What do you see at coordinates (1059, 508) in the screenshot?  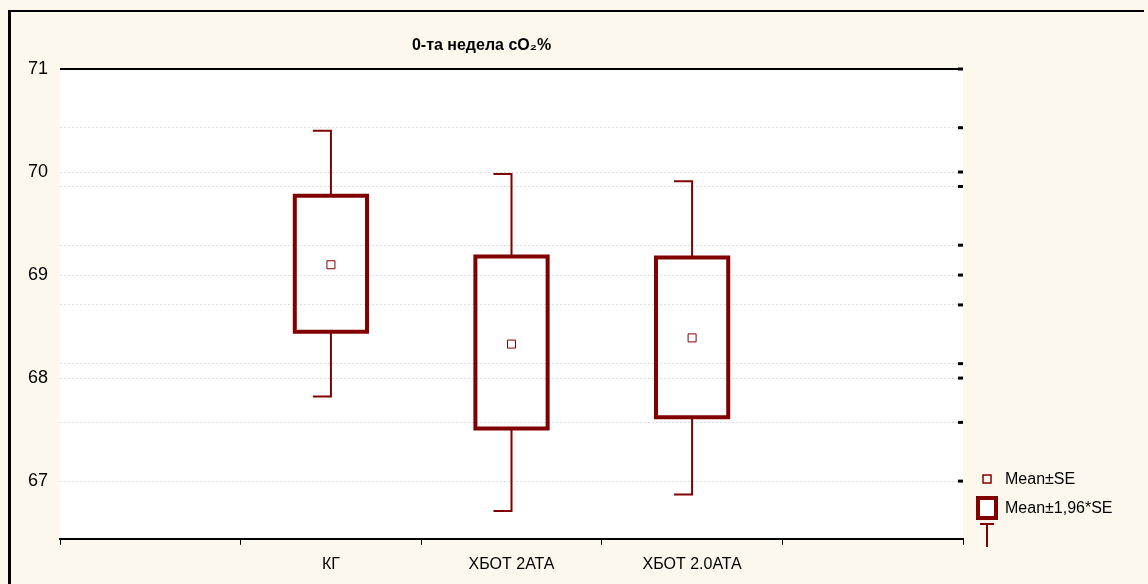 I see `text: Mean±1,96*SE` at bounding box center [1059, 508].